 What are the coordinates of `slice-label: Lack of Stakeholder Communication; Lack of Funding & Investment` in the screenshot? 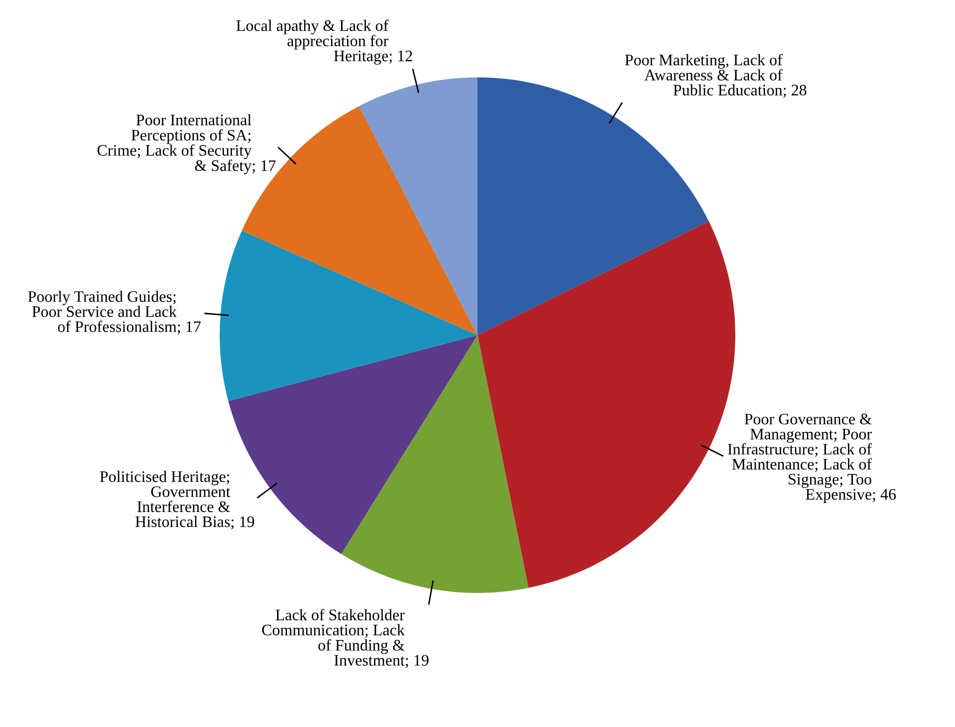 It's located at (333, 637).